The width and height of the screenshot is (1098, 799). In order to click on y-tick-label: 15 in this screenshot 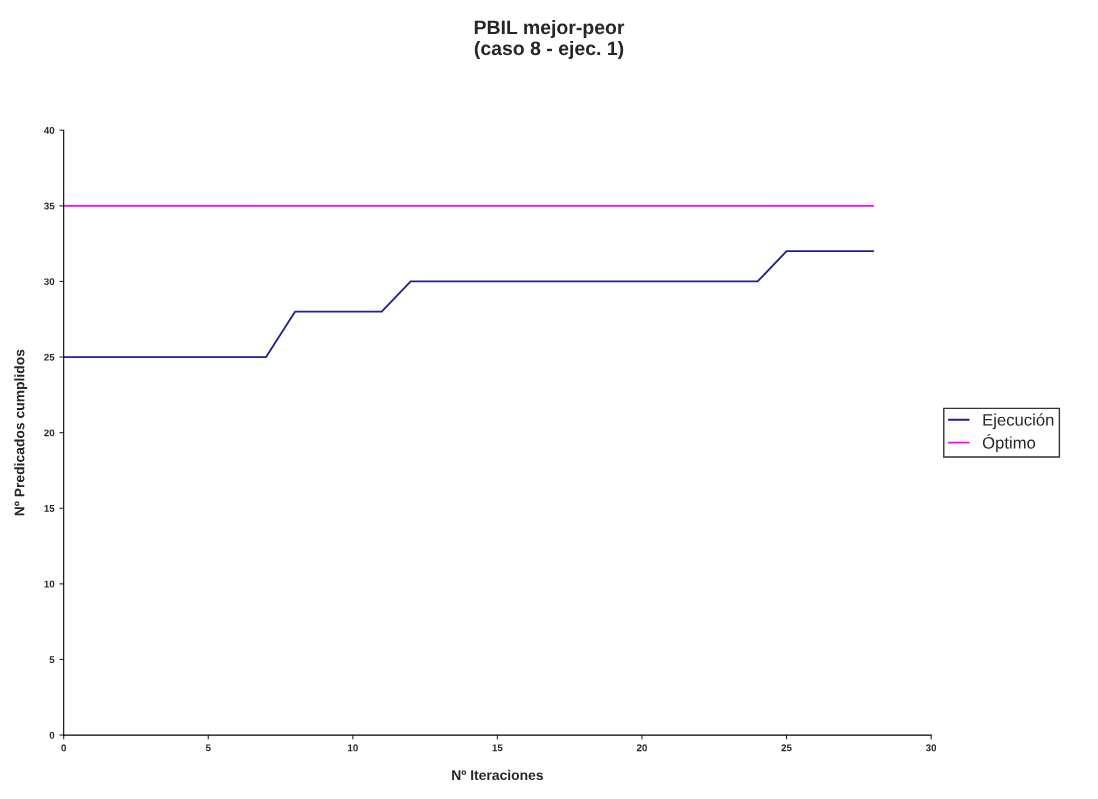, I will do `click(49, 508)`.